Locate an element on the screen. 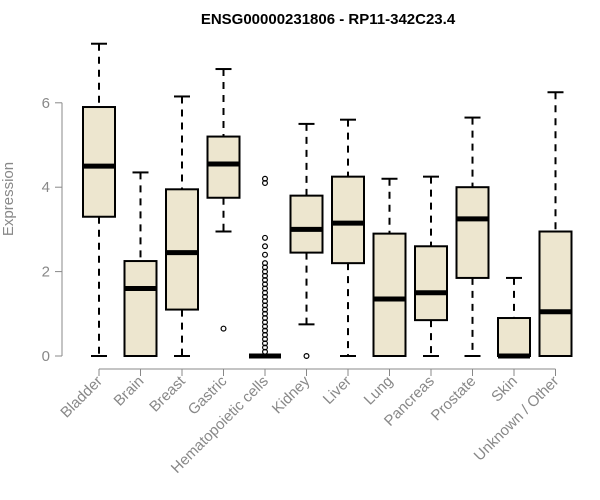 The image size is (600, 500). box-brain is located at coordinates (140, 264).